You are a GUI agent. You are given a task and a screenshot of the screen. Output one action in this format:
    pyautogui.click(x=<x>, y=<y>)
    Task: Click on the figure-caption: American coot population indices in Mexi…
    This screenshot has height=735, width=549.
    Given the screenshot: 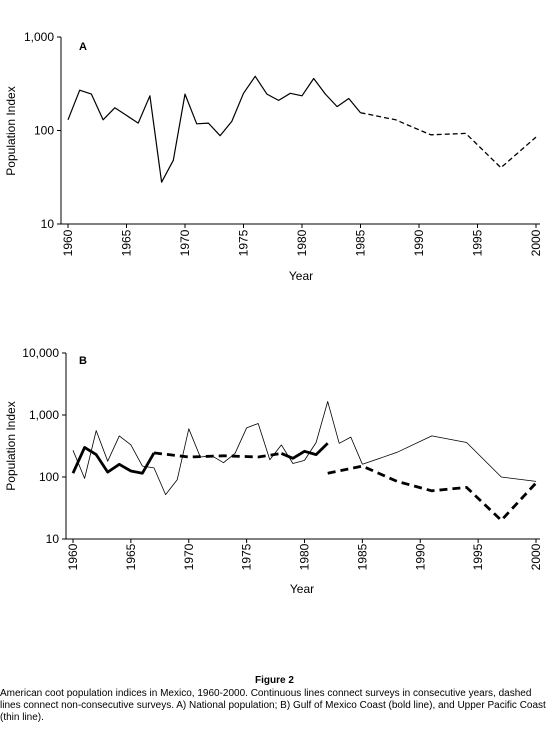 What is the action you would take?
    pyautogui.click(x=273, y=705)
    